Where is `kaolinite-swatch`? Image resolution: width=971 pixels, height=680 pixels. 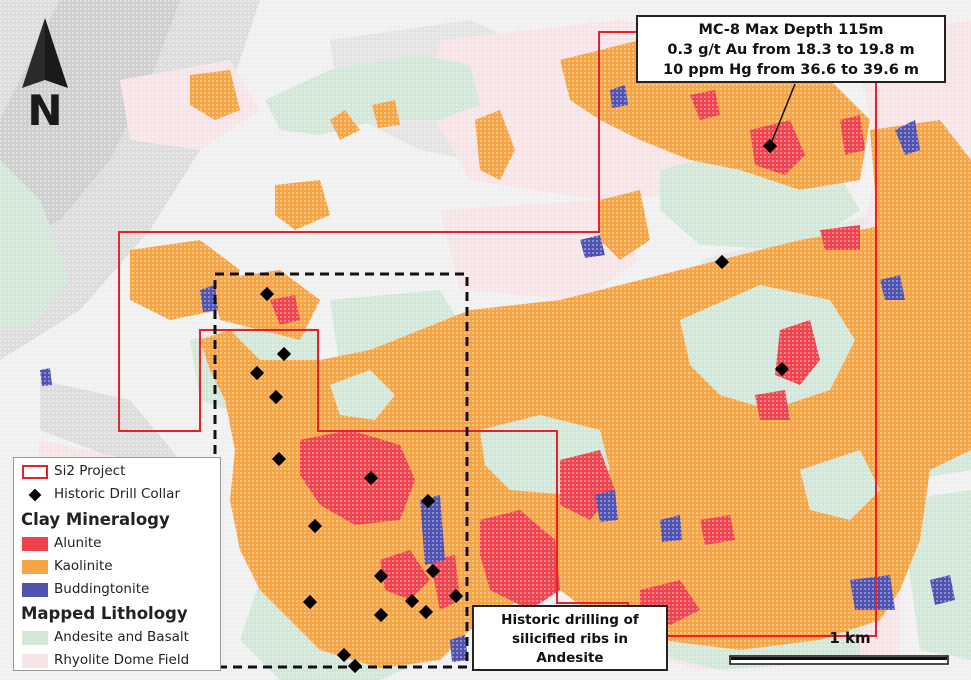 kaolinite-swatch is located at coordinates (35, 567).